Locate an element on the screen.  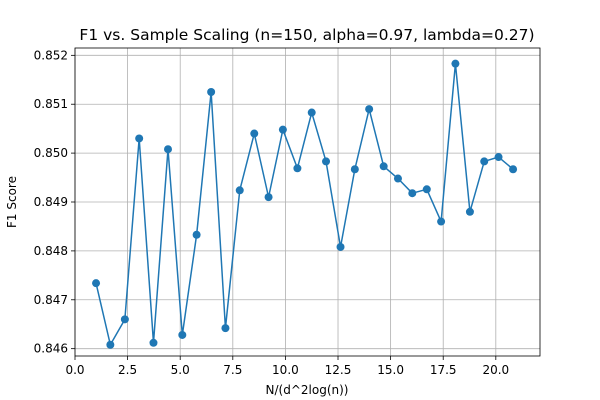
y-tick-label: 0.851 is located at coordinates (51, 104).